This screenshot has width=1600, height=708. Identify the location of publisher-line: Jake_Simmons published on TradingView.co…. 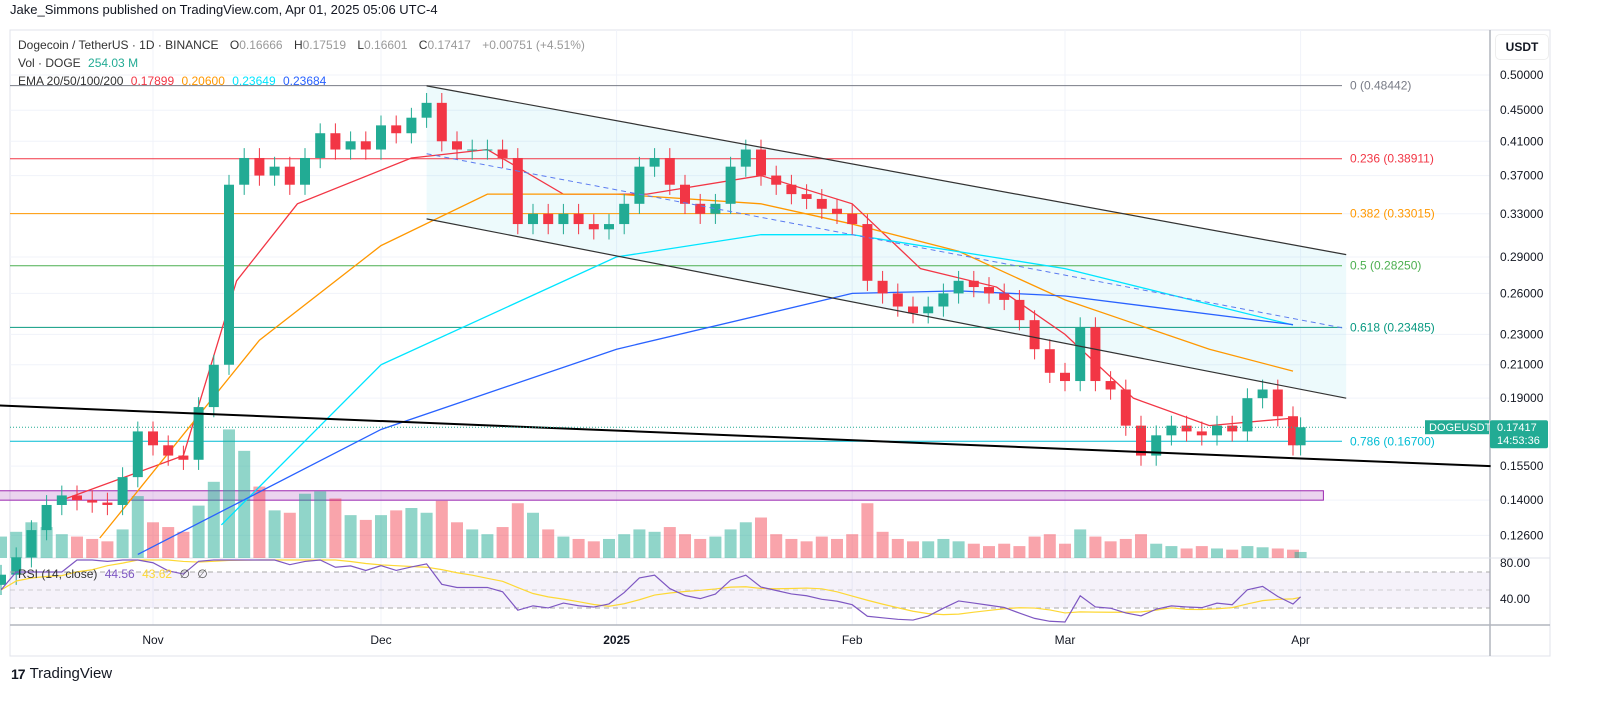
(224, 9).